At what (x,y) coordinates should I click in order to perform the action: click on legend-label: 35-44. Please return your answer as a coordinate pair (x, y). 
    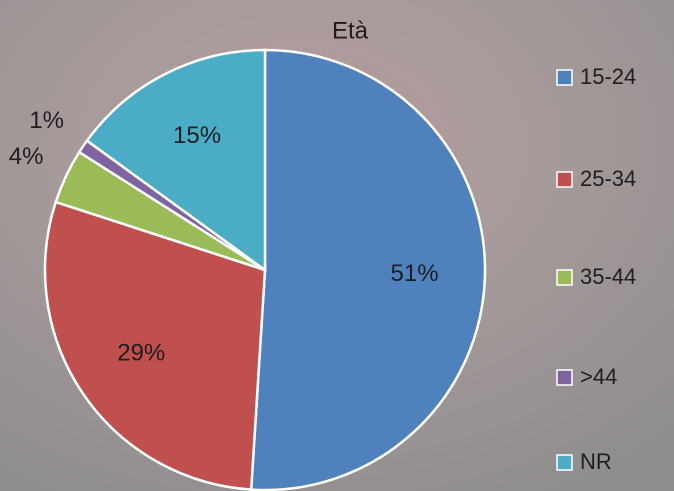
    Looking at the image, I should click on (608, 276).